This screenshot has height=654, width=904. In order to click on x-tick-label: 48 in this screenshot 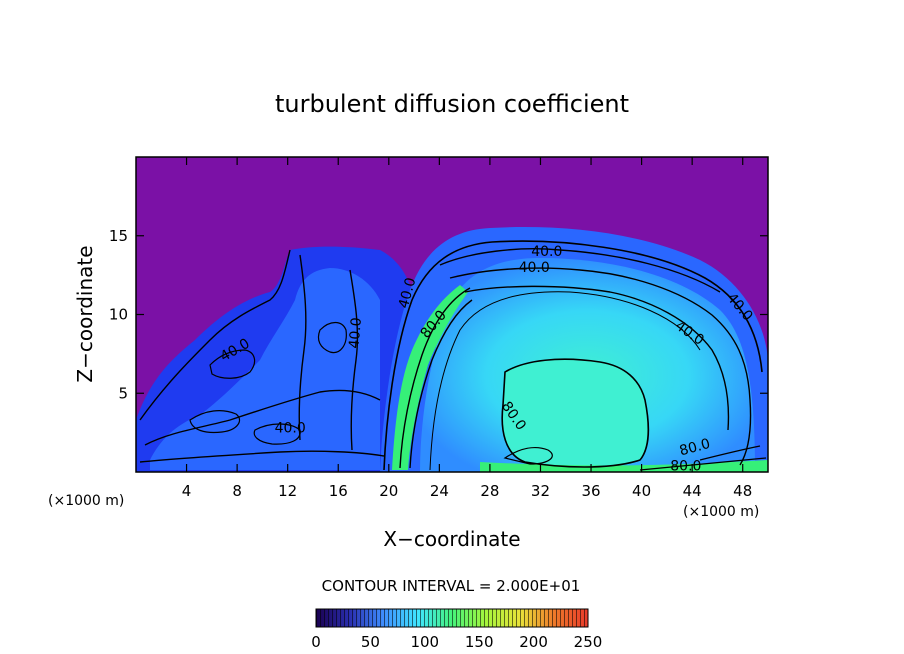, I will do `click(742, 491)`.